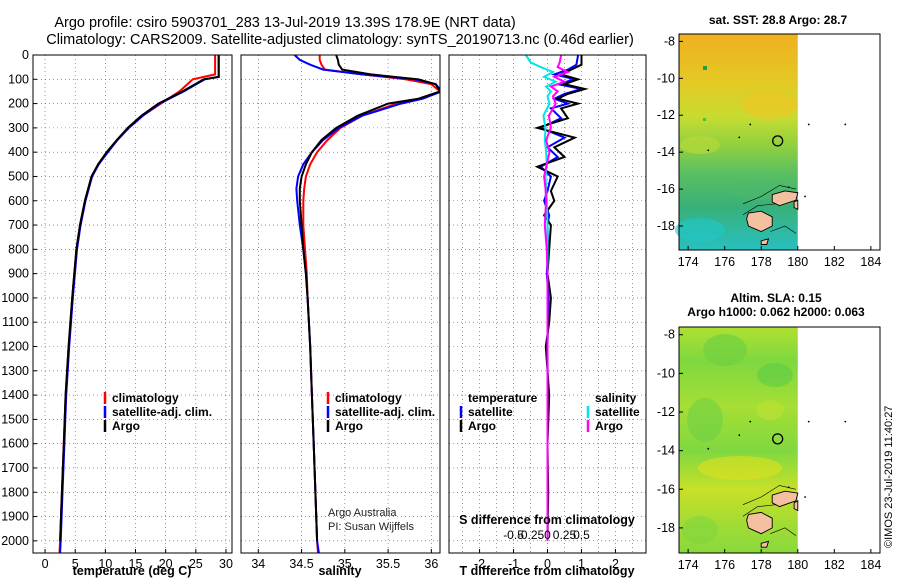 This screenshot has height=580, width=900. Describe the element at coordinates (344, 560) in the screenshot. I see `salinity-x-ticks: 34 34.5 35 35.5 36` at that location.